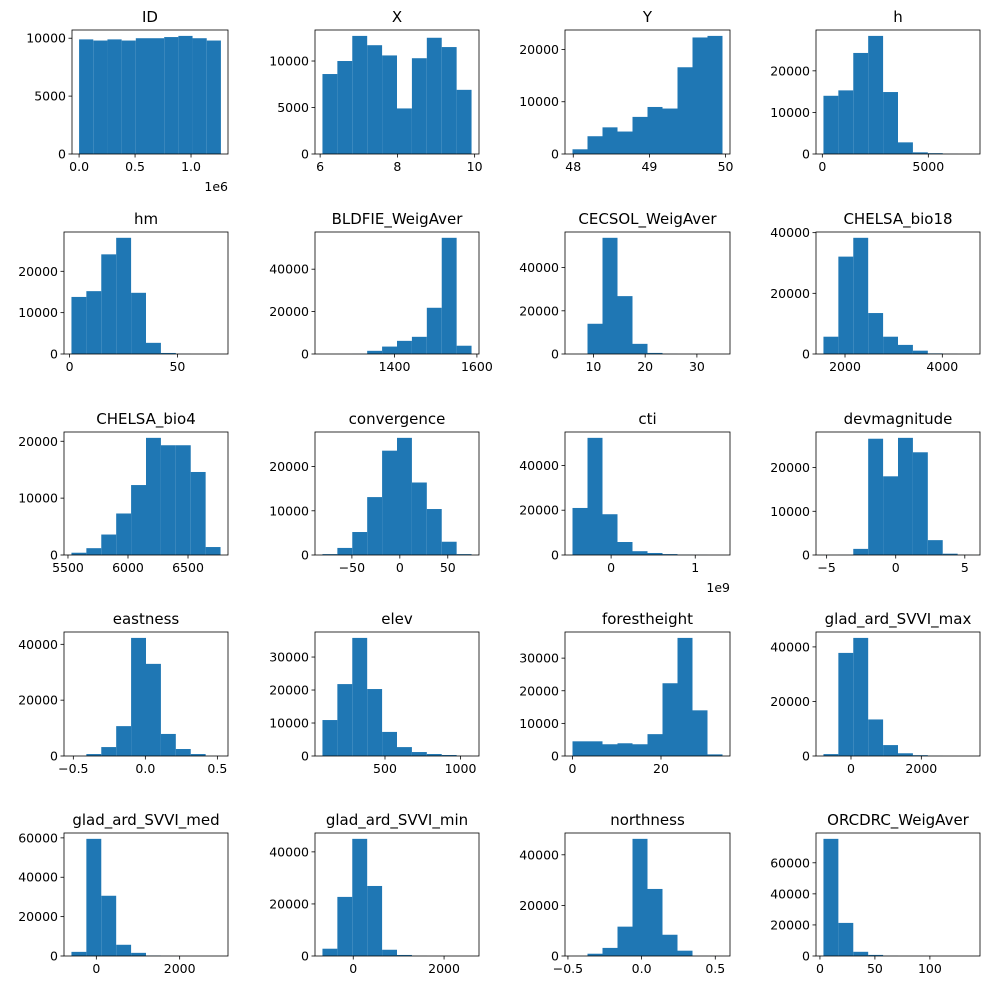 This screenshot has height=990, width=989. I want to click on panel-title: X, so click(397, 17).